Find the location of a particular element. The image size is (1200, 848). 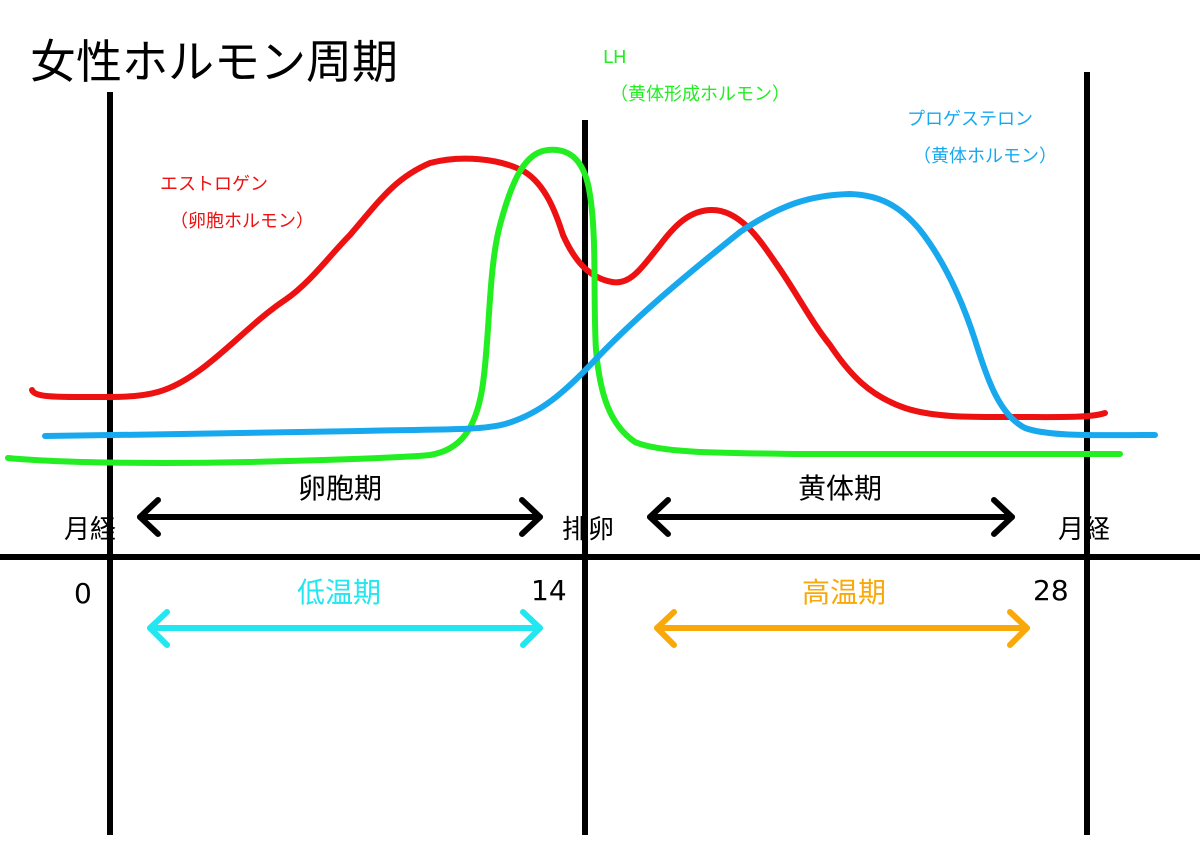

estrogen-sublabel: （卵胞ホルモン） is located at coordinates (242, 221).